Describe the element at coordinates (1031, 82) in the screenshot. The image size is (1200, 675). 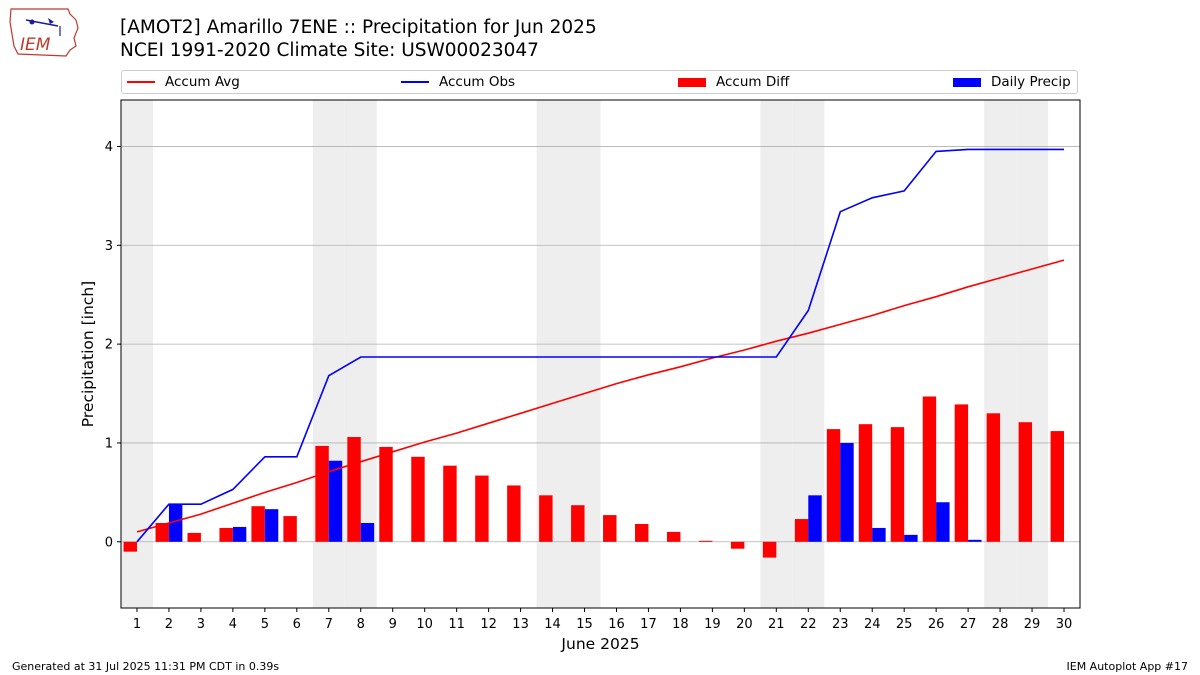
I see `legend-label-daily-precip: Daily Precip` at that location.